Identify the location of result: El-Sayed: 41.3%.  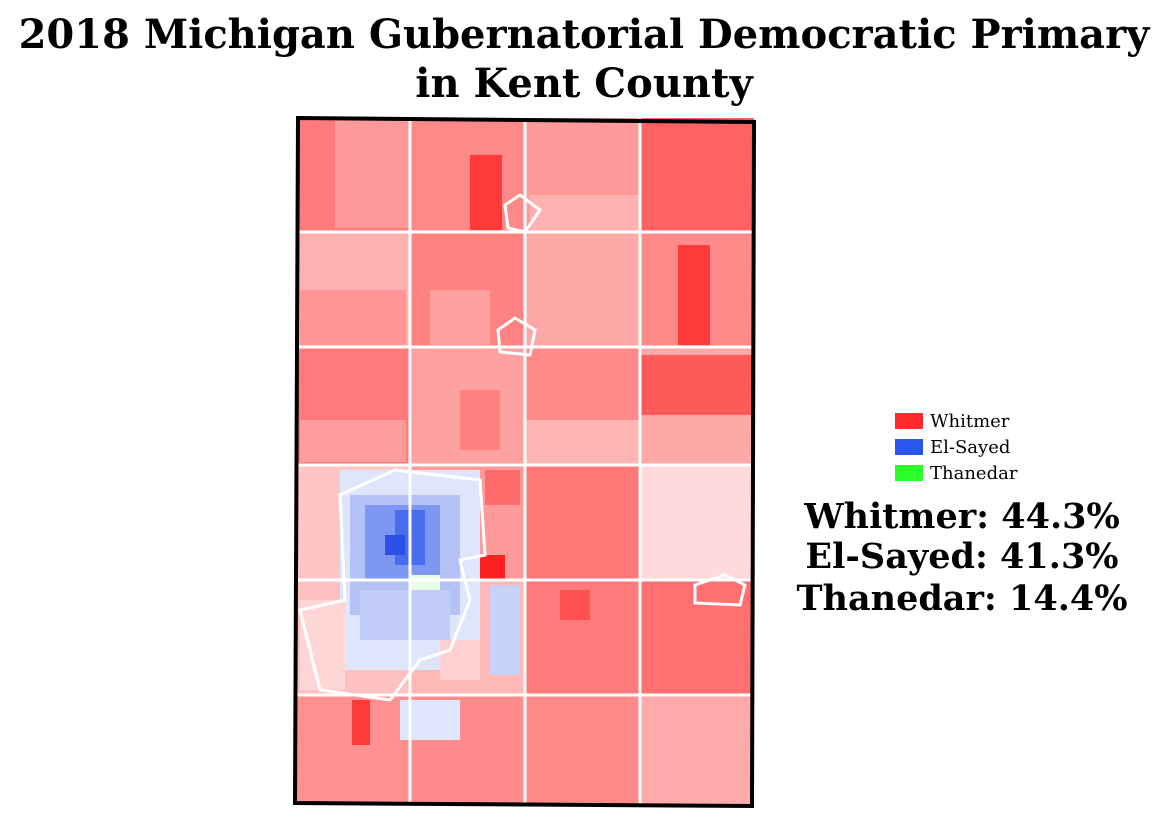
(961, 556).